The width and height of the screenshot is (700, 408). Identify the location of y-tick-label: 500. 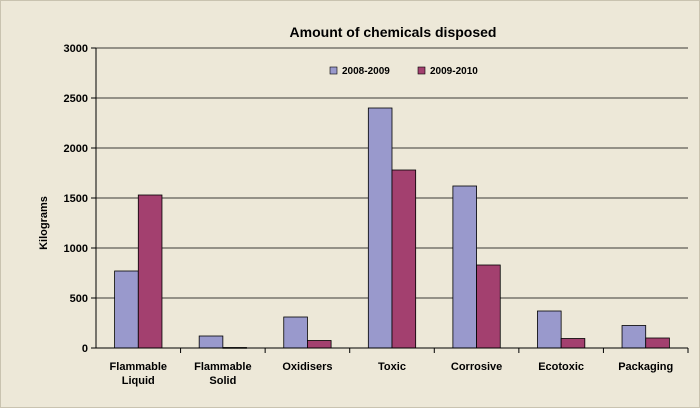
(79, 299).